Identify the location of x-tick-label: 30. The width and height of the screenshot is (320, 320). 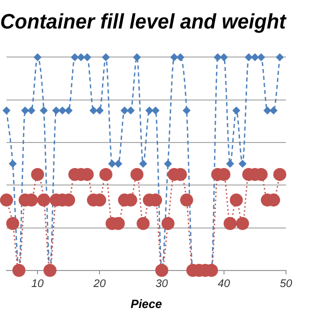
(162, 284).